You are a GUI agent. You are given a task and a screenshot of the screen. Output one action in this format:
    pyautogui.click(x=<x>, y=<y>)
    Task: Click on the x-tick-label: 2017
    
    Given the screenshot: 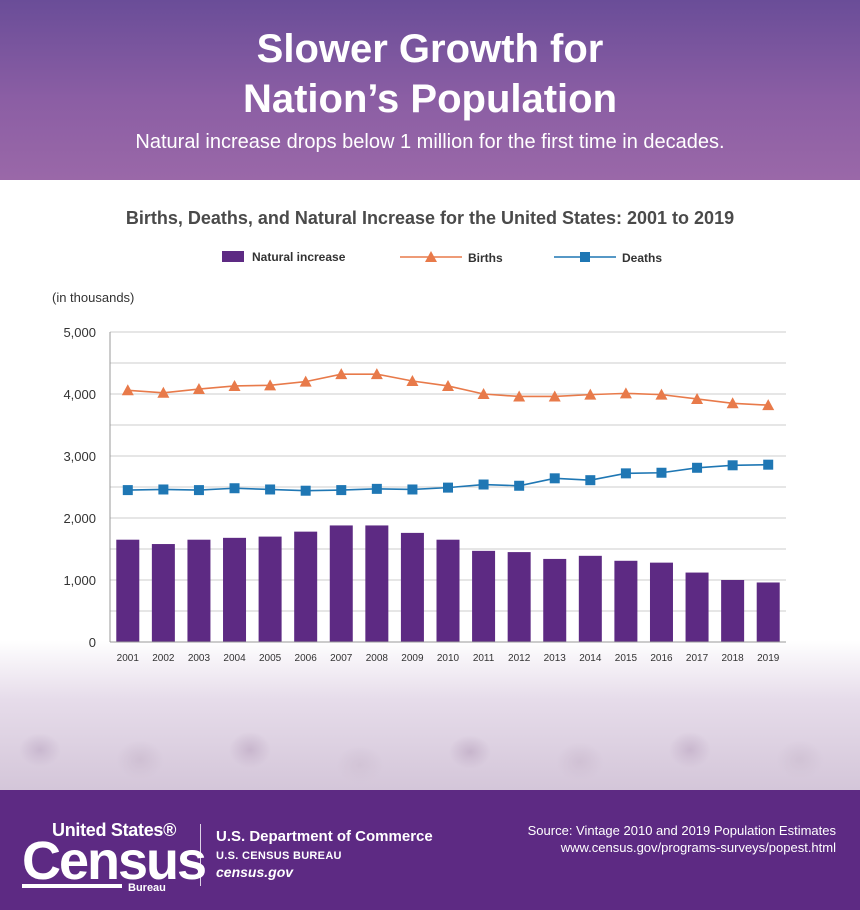 What is the action you would take?
    pyautogui.click(x=697, y=658)
    